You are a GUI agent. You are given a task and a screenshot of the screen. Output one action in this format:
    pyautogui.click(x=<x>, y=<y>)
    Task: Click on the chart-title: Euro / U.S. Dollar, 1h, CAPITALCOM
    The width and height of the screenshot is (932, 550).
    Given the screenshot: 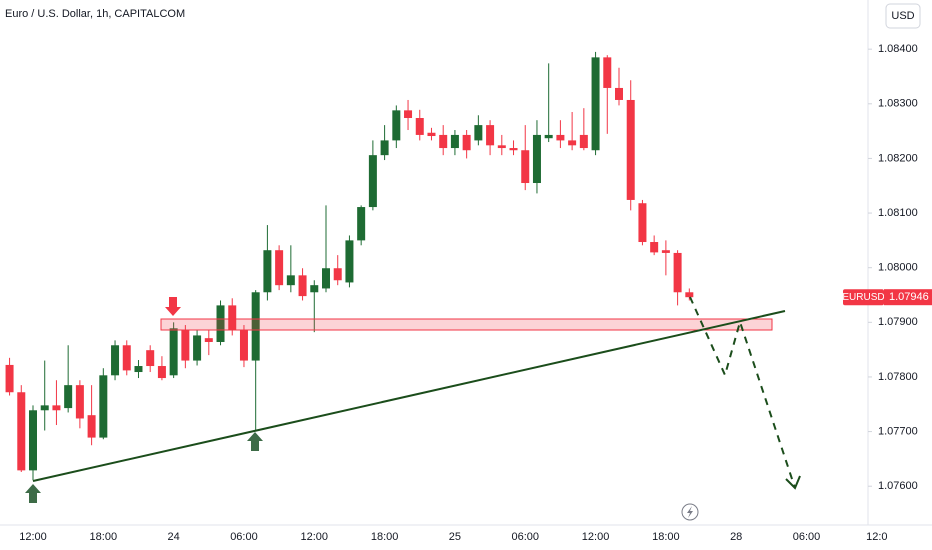 What is the action you would take?
    pyautogui.click(x=95, y=14)
    